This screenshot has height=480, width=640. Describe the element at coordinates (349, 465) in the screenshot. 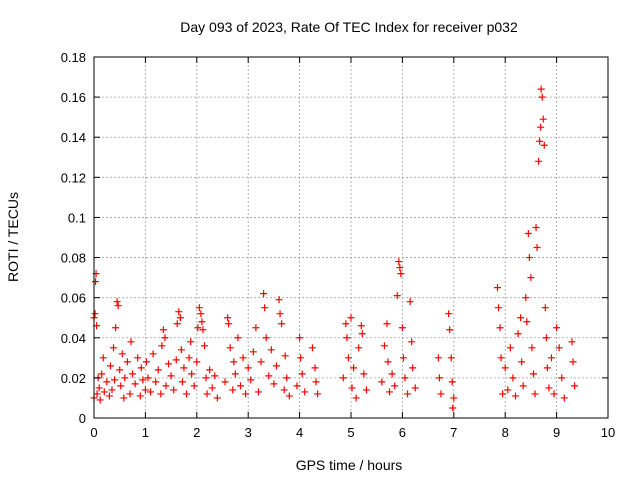

I see `x-axis-label: GPS time / hours` at that location.